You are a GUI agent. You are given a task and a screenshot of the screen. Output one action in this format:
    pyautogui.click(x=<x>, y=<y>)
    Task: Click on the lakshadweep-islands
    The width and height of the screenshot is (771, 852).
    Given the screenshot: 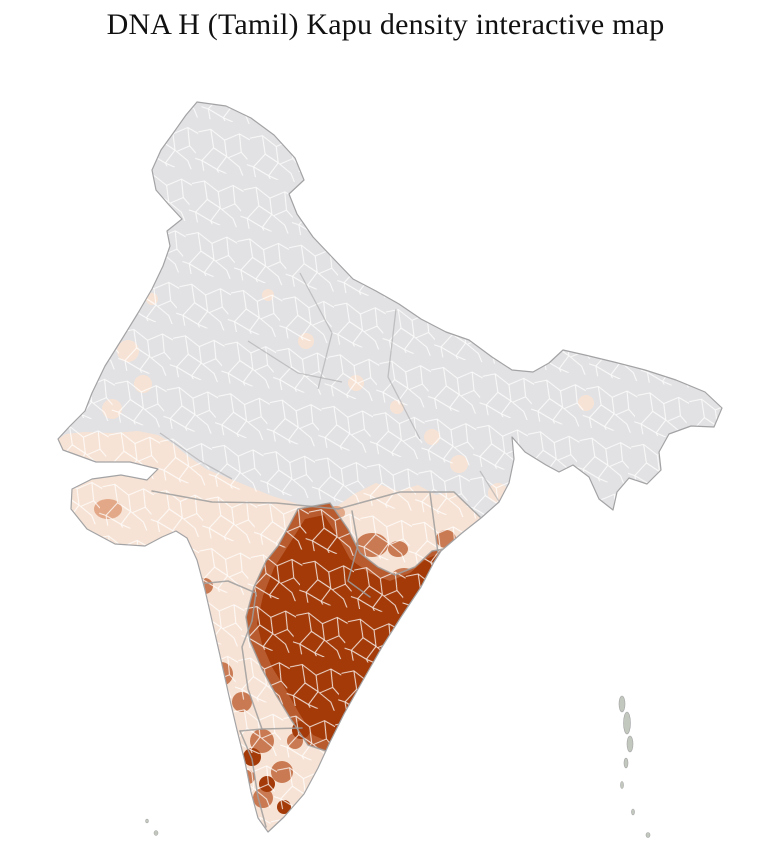 What is the action you would take?
    pyautogui.click(x=152, y=827)
    